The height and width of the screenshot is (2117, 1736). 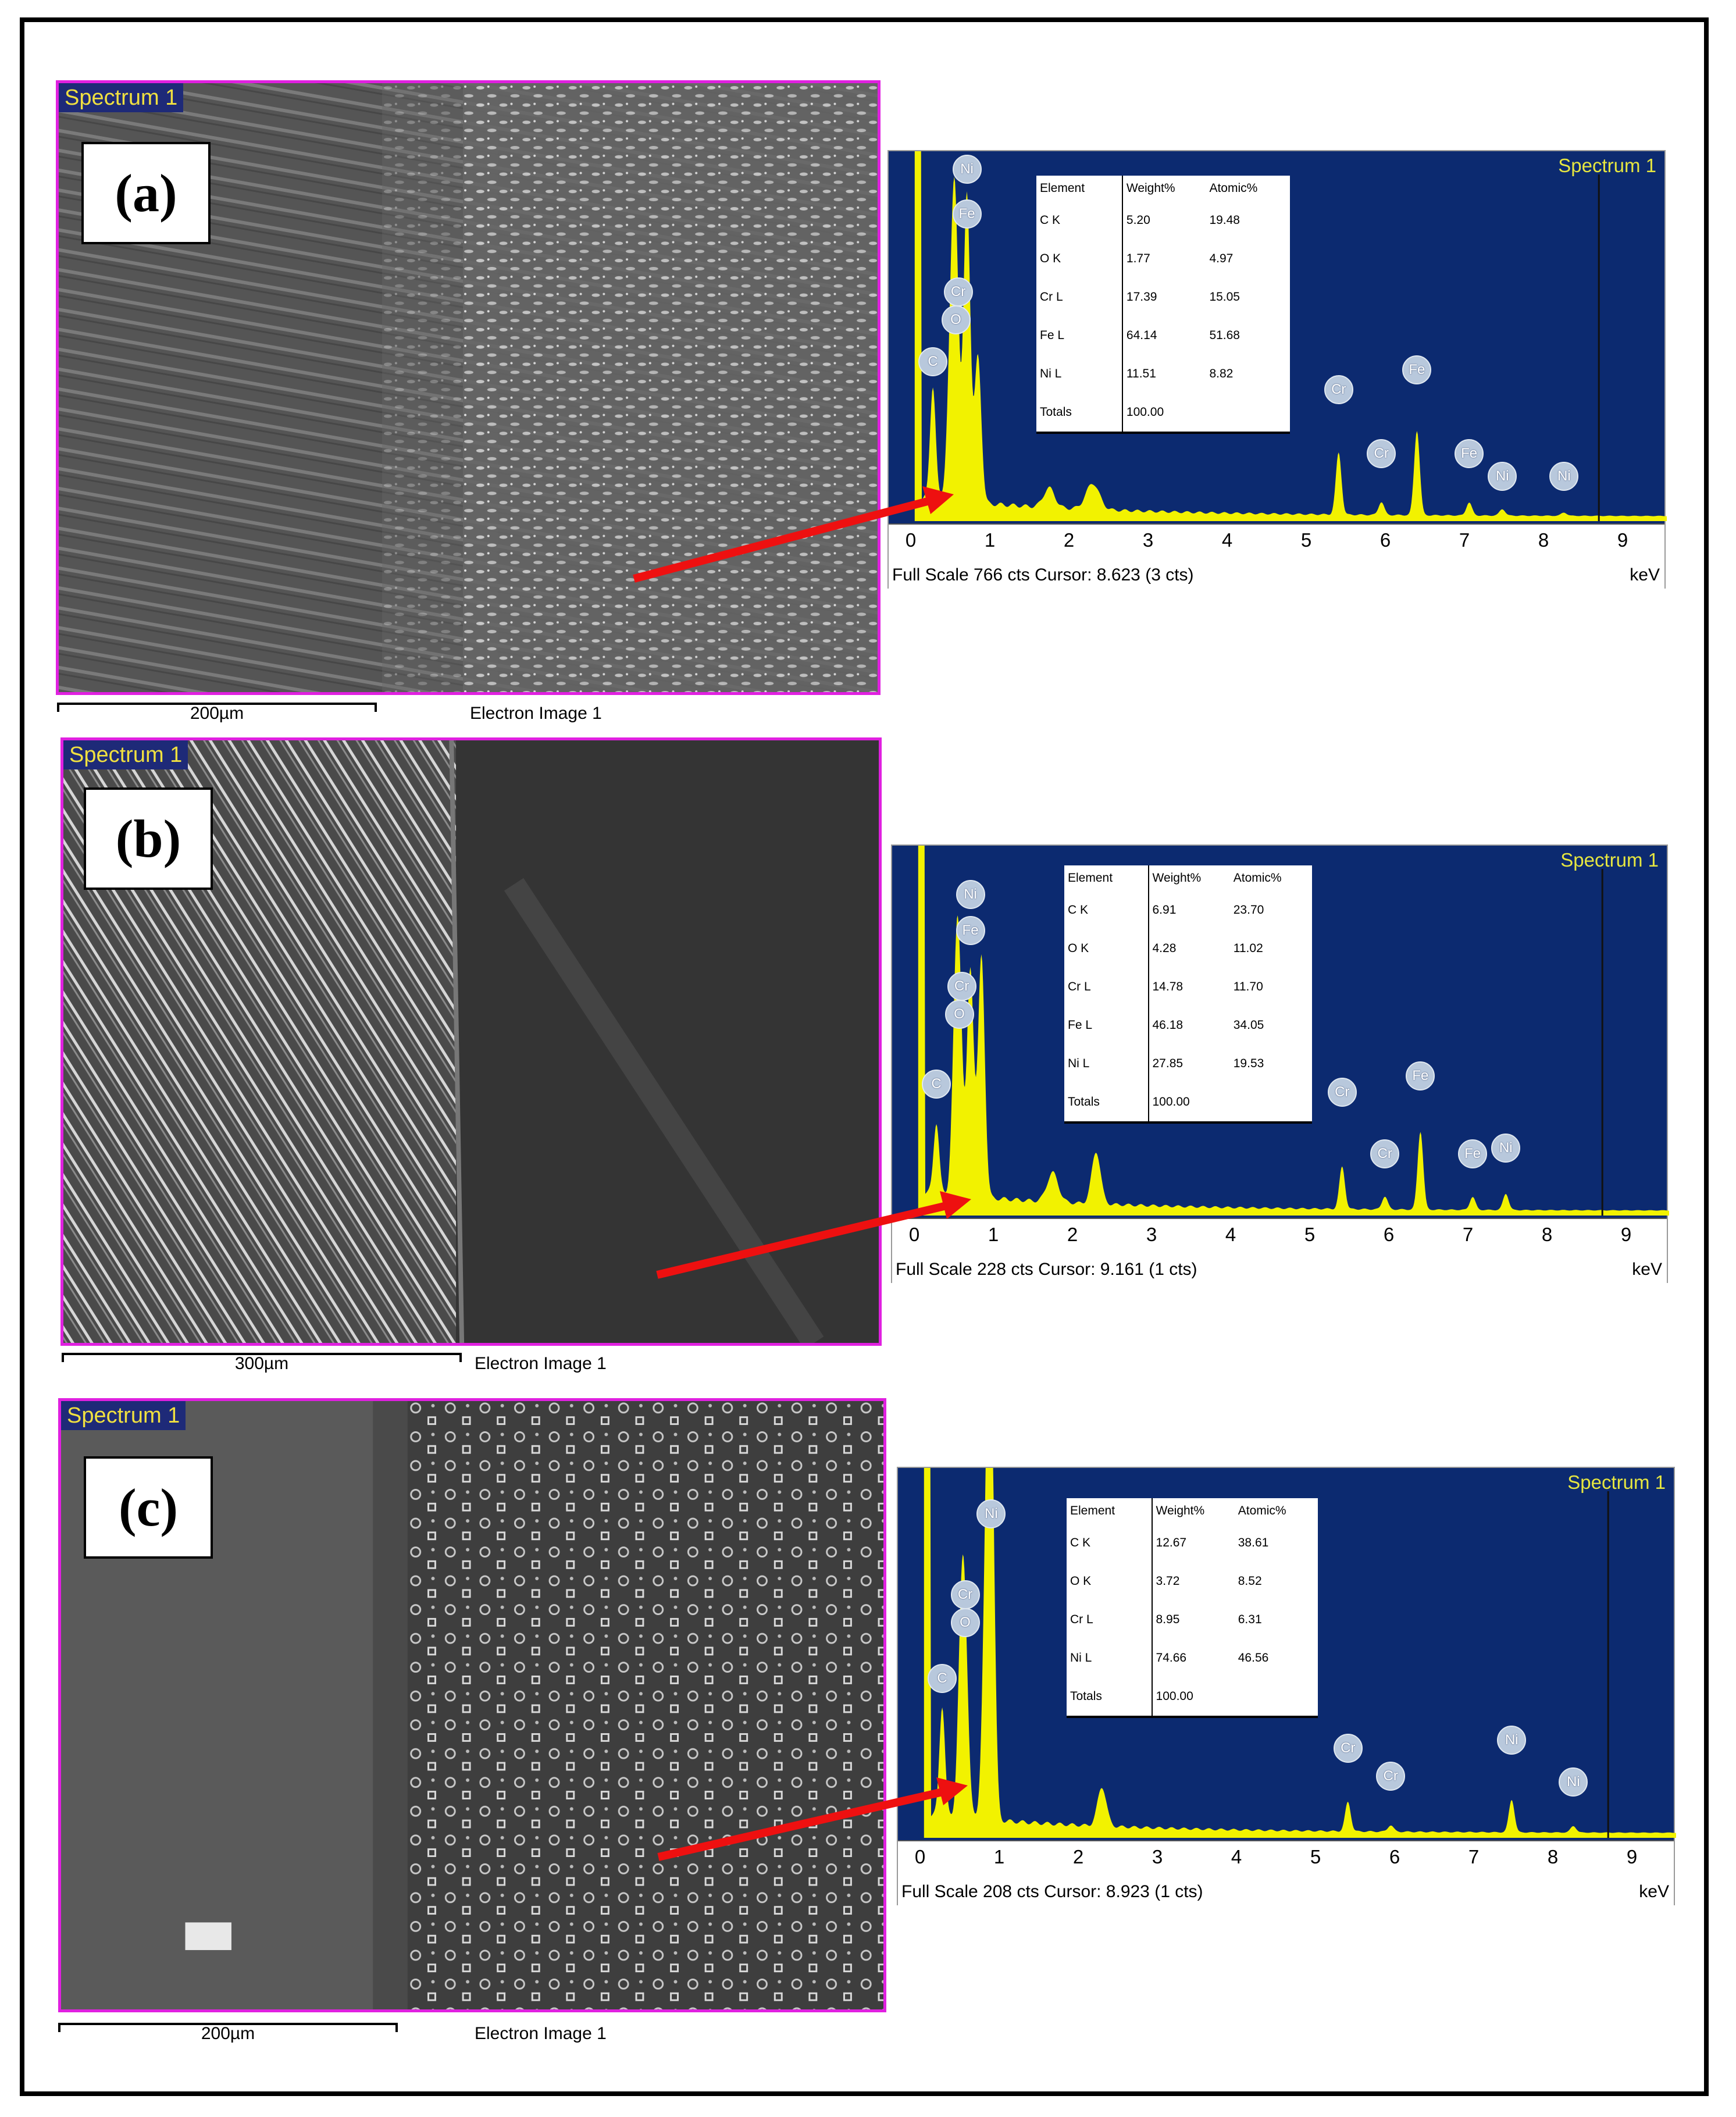 I want to click on table-row: O K 3.72 8.52, so click(x=1192, y=1581).